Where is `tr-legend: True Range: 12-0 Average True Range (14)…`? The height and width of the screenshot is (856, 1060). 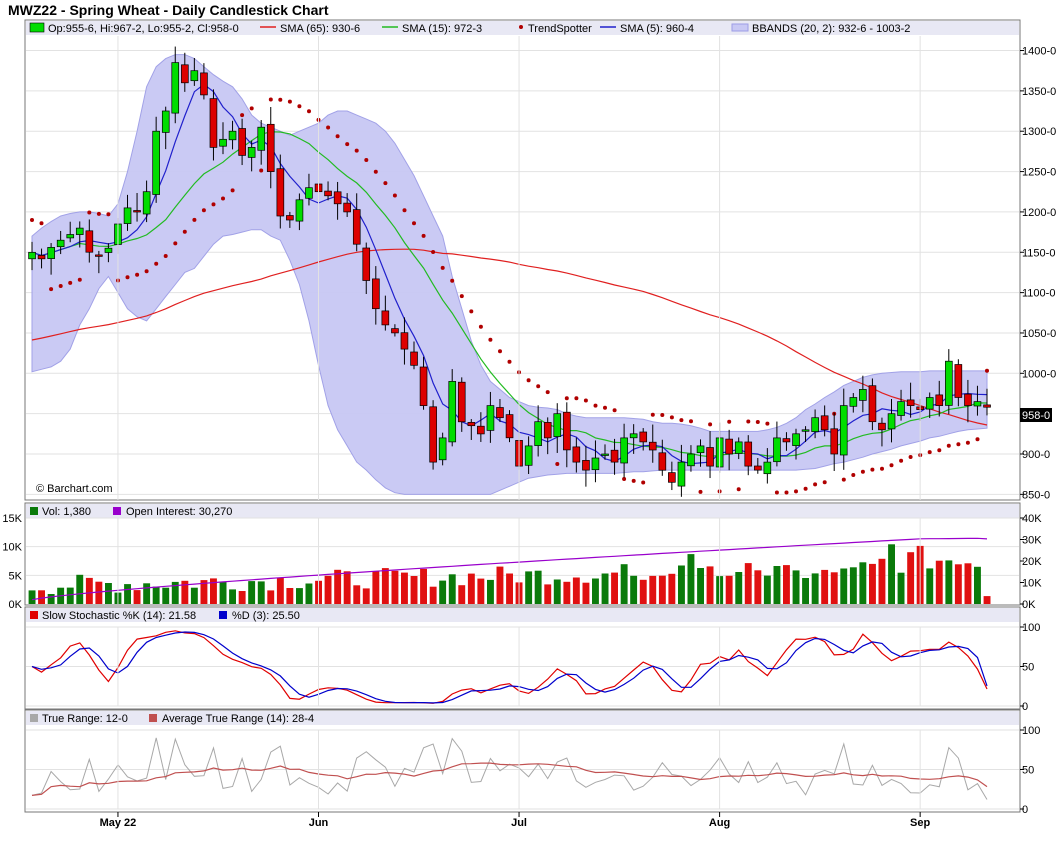 tr-legend: True Range: 12-0 Average True Range (14)… is located at coordinates (172, 719).